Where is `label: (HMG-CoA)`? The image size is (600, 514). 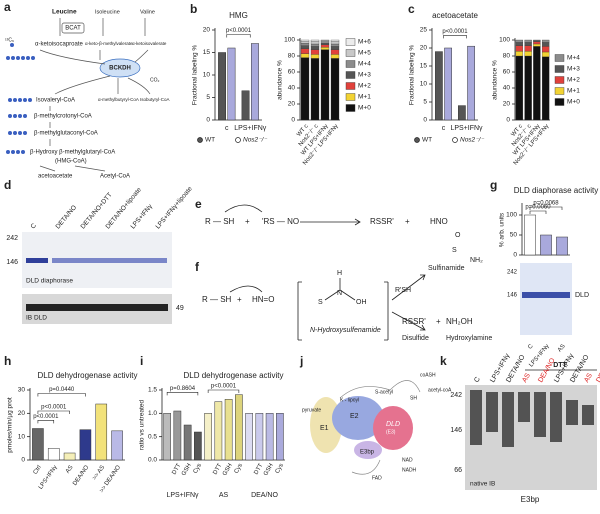 label: (HMG-CoA) is located at coordinates (71, 162).